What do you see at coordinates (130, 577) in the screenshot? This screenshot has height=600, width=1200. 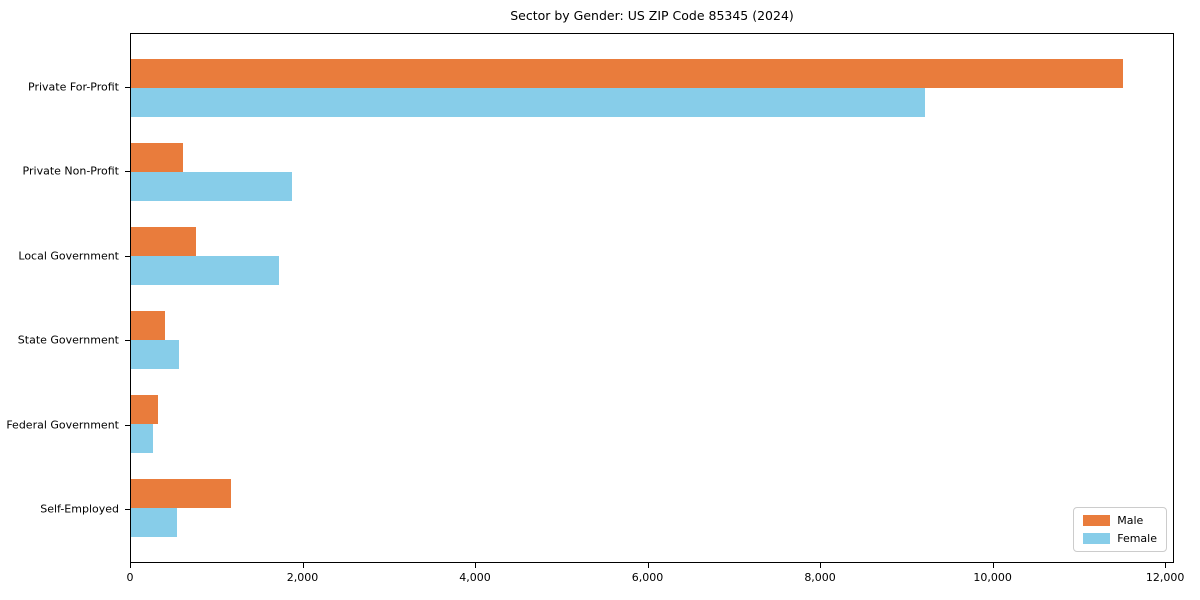 I see `xtick-label-0: 0` at bounding box center [130, 577].